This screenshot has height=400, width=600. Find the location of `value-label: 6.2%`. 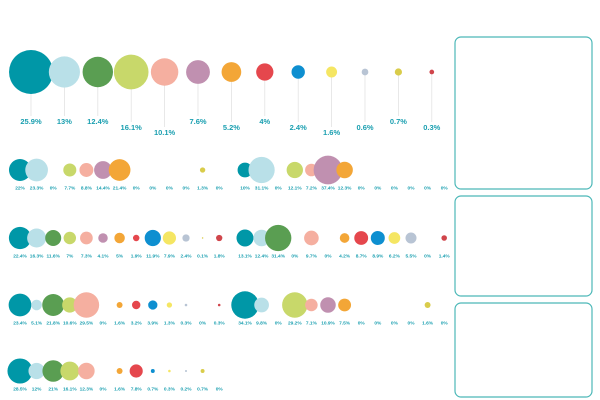

value-label: 6.2% is located at coordinates (395, 256).